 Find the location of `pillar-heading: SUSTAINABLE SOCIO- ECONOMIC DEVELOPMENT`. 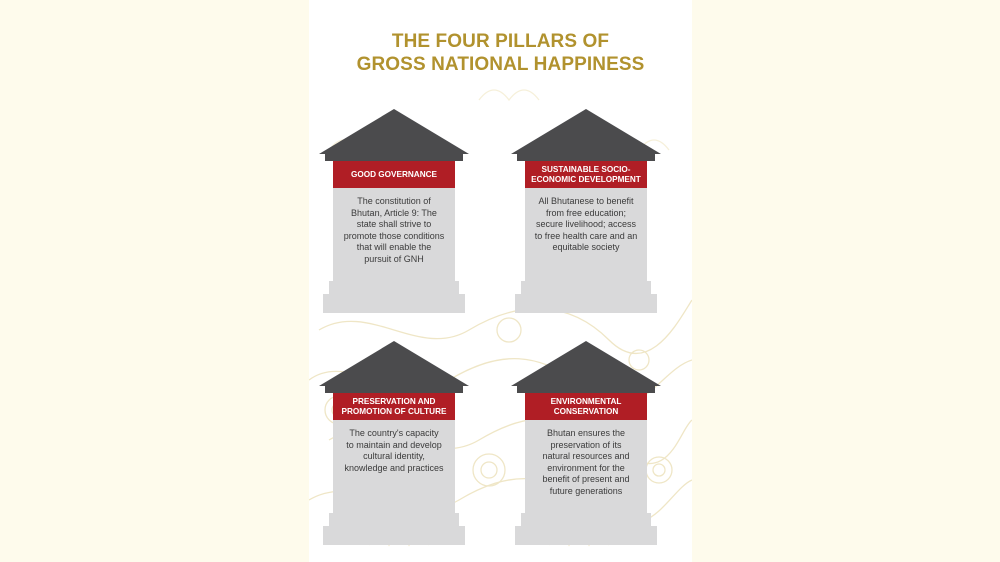

pillar-heading: SUSTAINABLE SOCIO- ECONOMIC DEVELOPMENT is located at coordinates (586, 174).